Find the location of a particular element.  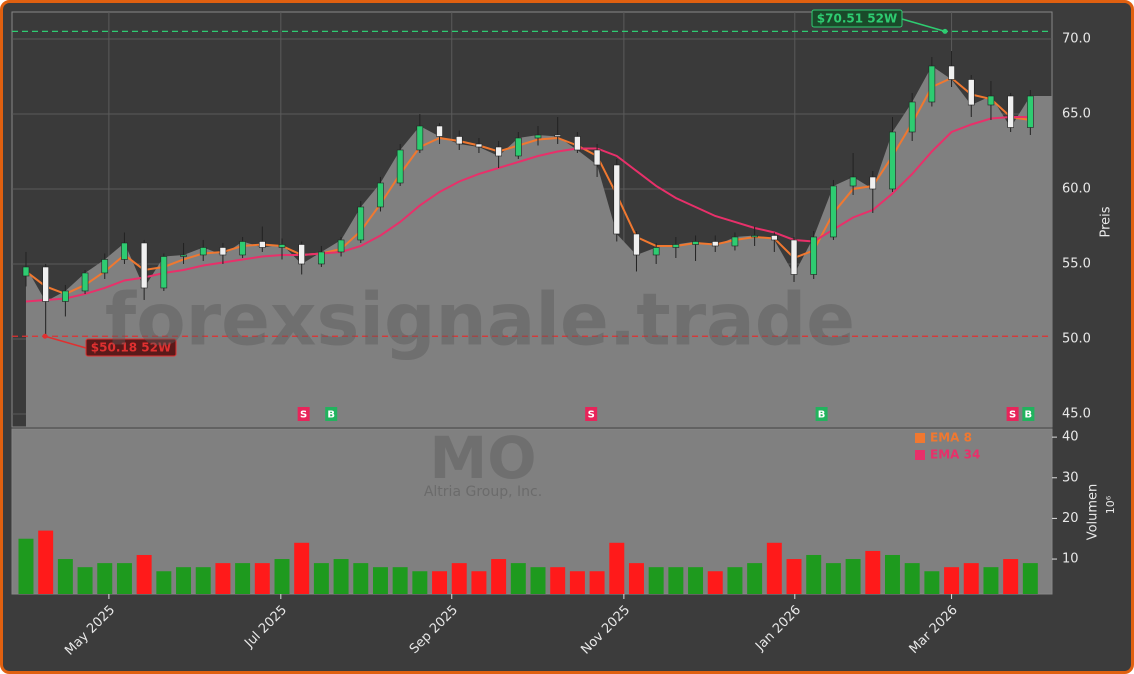

reference-label: $70.51 52W is located at coordinates (857, 19).